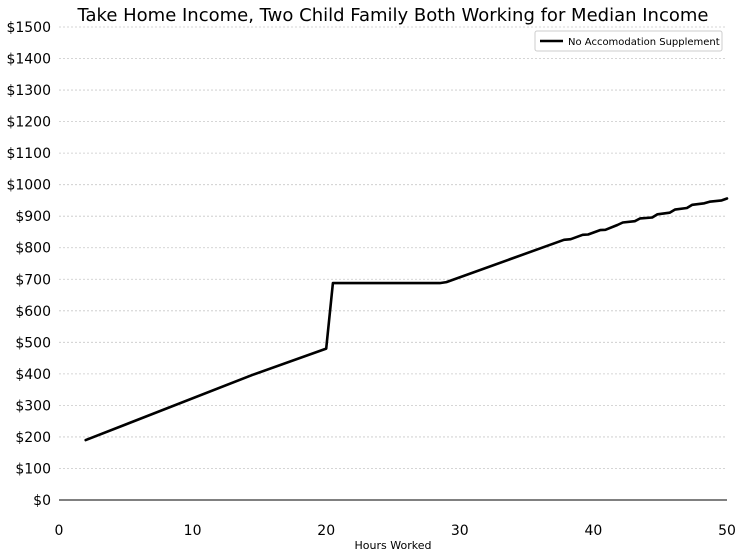 This screenshot has height=558, width=744. What do you see at coordinates (28, 60) in the screenshot?
I see `y-tick-label: $1400` at bounding box center [28, 60].